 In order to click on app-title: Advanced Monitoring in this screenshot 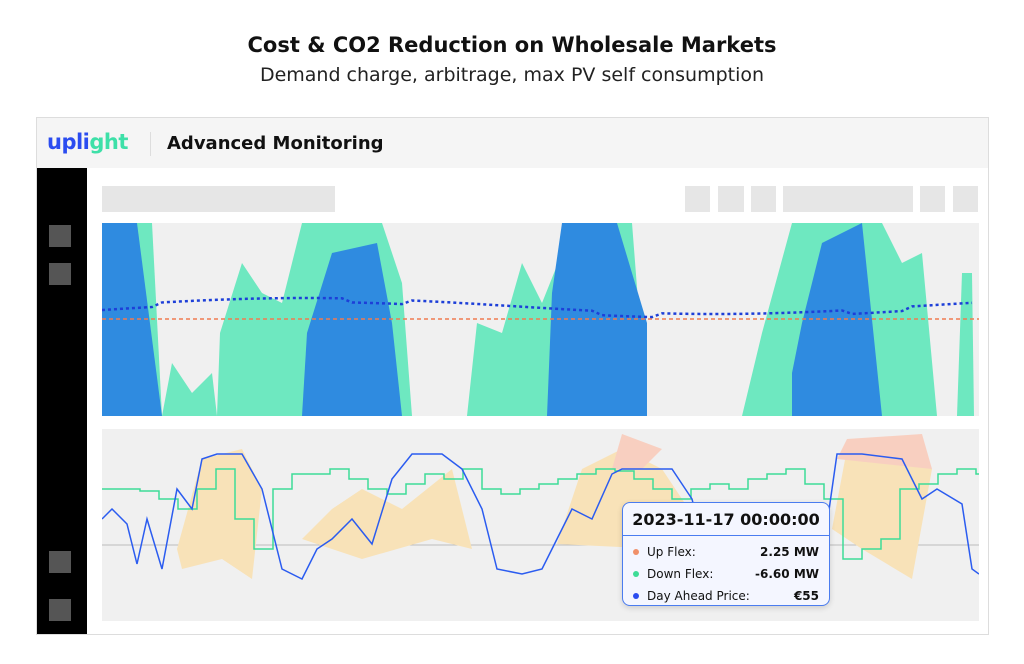, I will do `click(275, 143)`.